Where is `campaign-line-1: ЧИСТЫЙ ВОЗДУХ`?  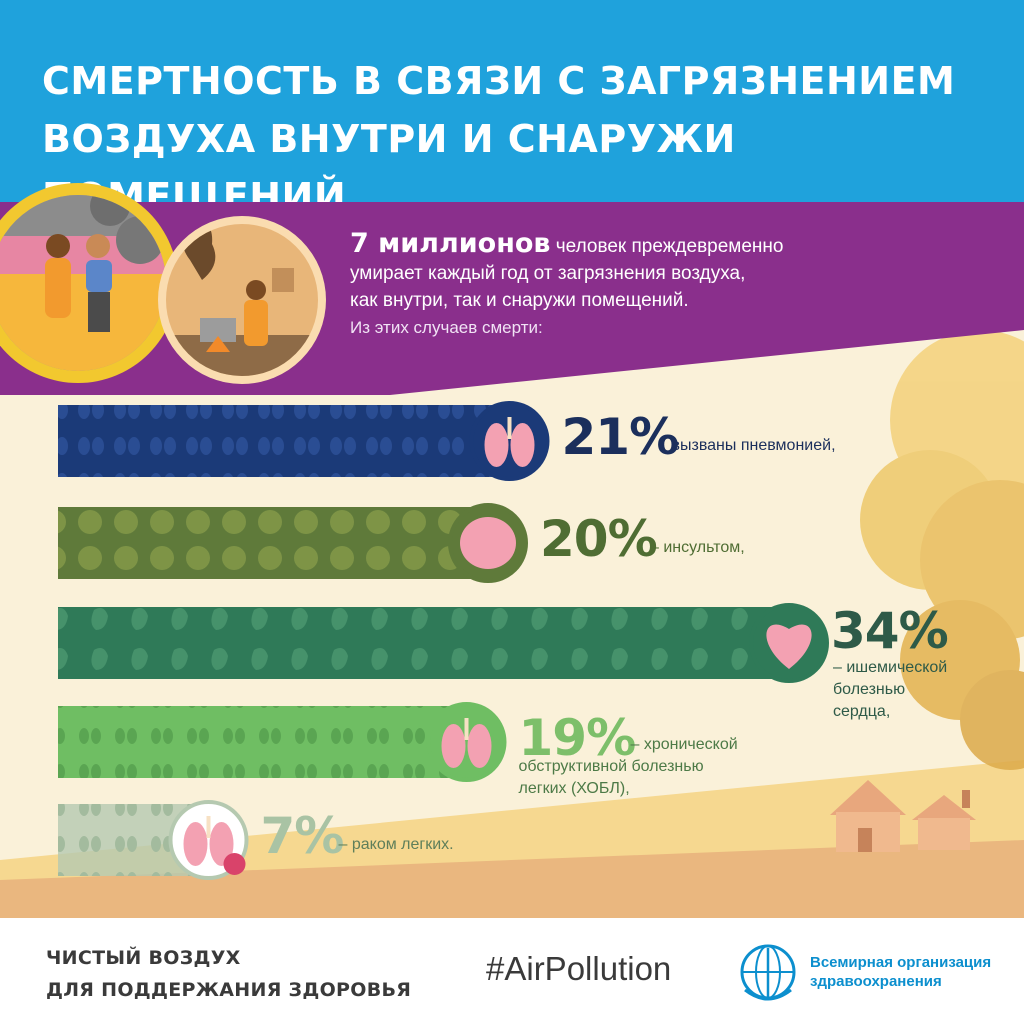
campaign-line-1: ЧИСТЫЙ ВОЗДУХ is located at coordinates (143, 958).